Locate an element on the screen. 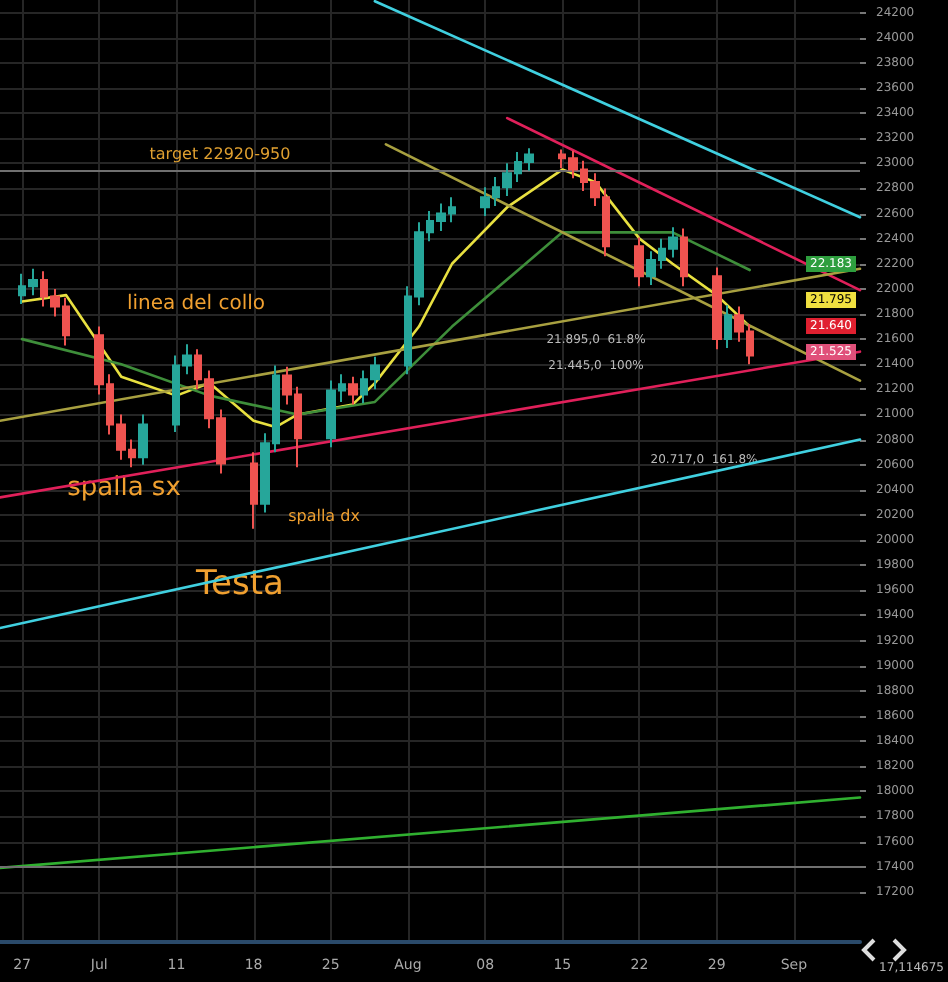  annotation: target 22920-950 is located at coordinates (220, 154).